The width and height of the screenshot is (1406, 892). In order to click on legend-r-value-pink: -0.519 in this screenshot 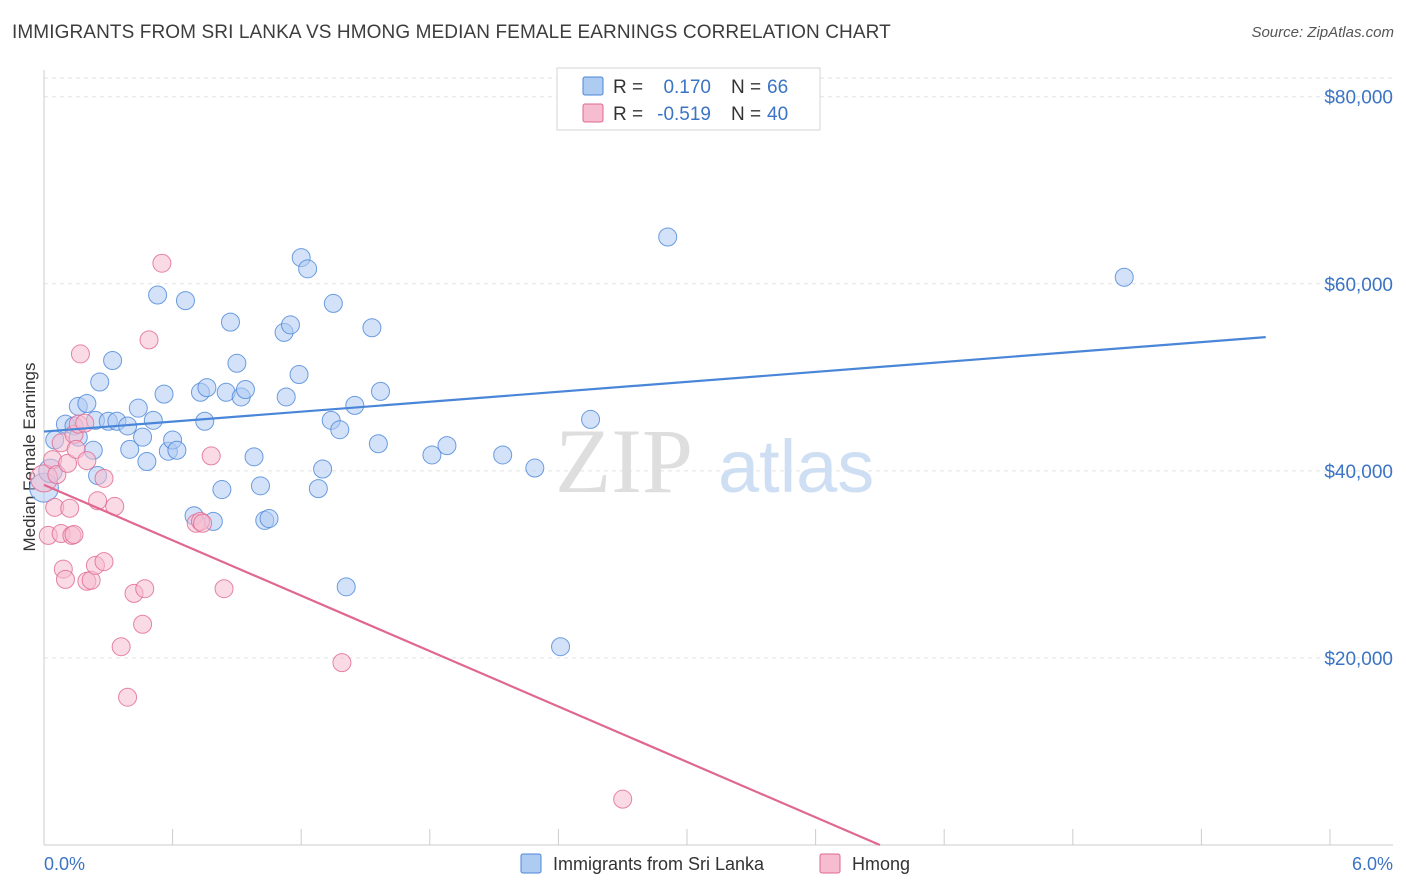, I will do `click(684, 114)`.